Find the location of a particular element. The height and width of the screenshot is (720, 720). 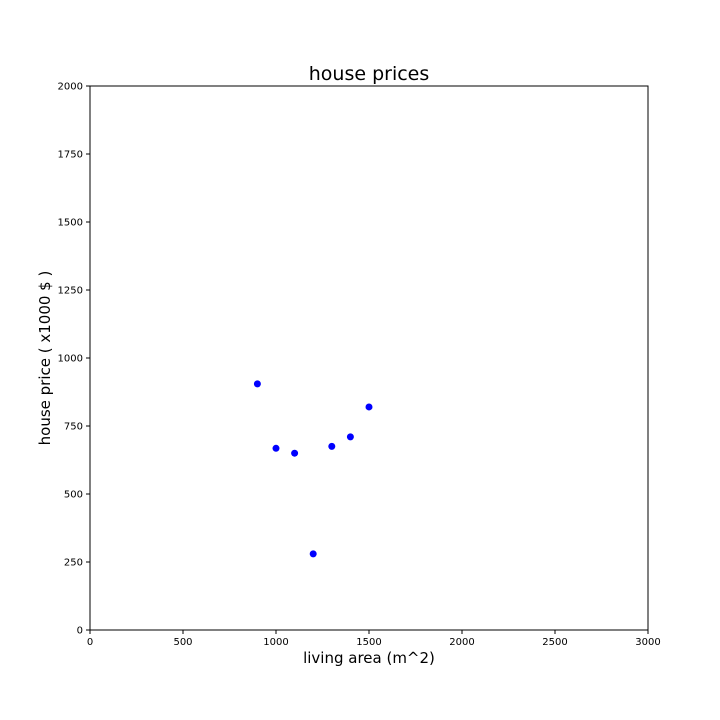

y-tick-label: 1750 is located at coordinates (70, 155).